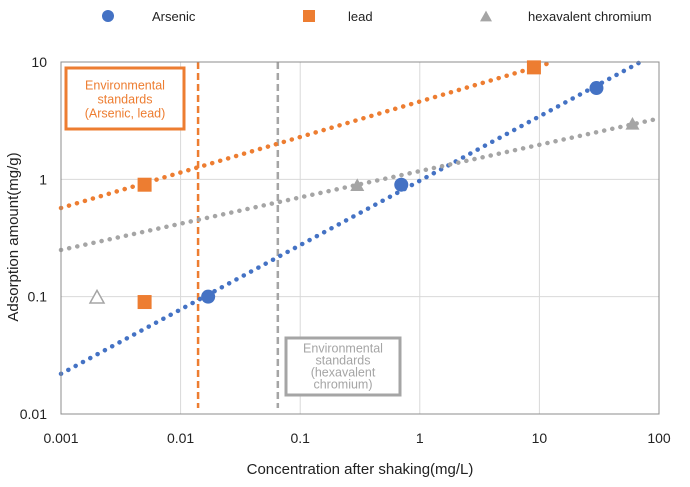  I want to click on x-axis-ticks: 0.001 0.01 0.1 1 10 100, so click(356, 438).